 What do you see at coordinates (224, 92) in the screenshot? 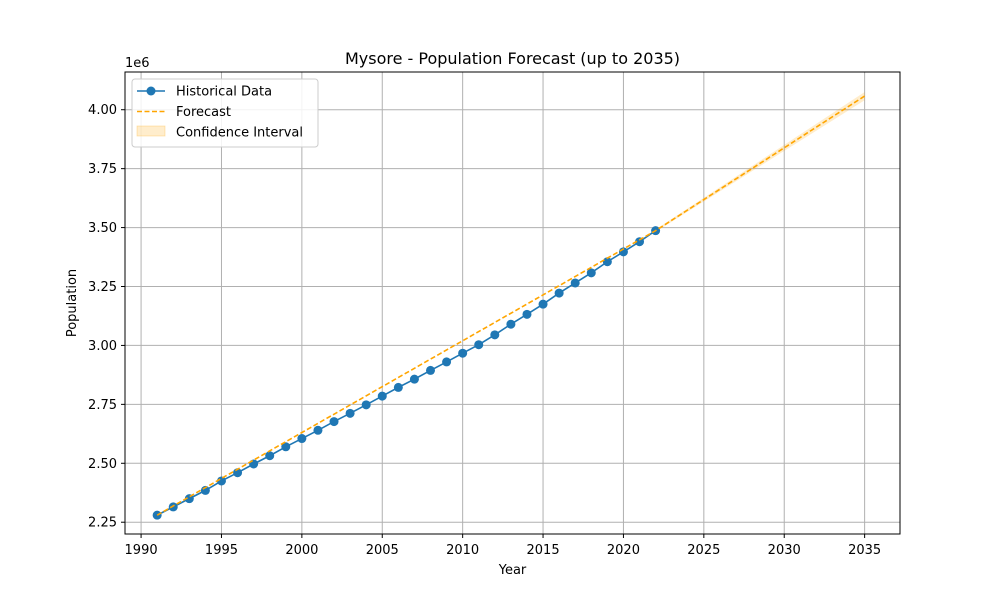
I see `legend-historical-label: Historical Data` at bounding box center [224, 92].